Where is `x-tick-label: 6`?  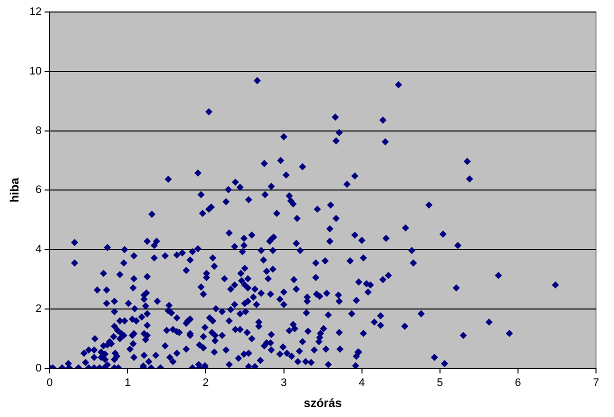
x-tick-label: 6 is located at coordinates (518, 383).